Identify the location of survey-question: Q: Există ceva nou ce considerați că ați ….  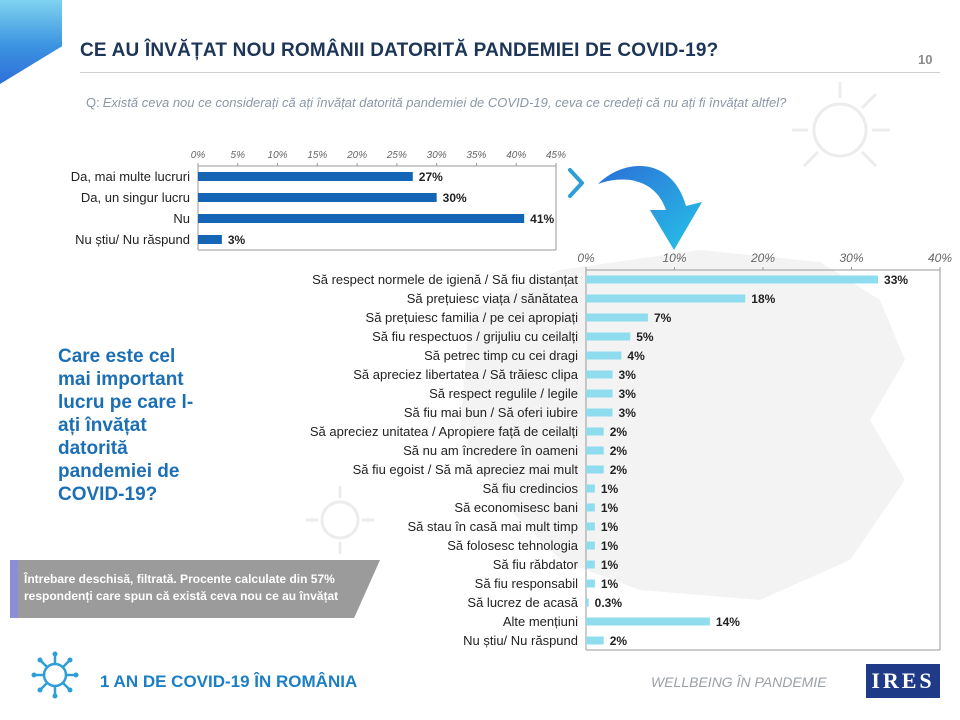
(486, 102).